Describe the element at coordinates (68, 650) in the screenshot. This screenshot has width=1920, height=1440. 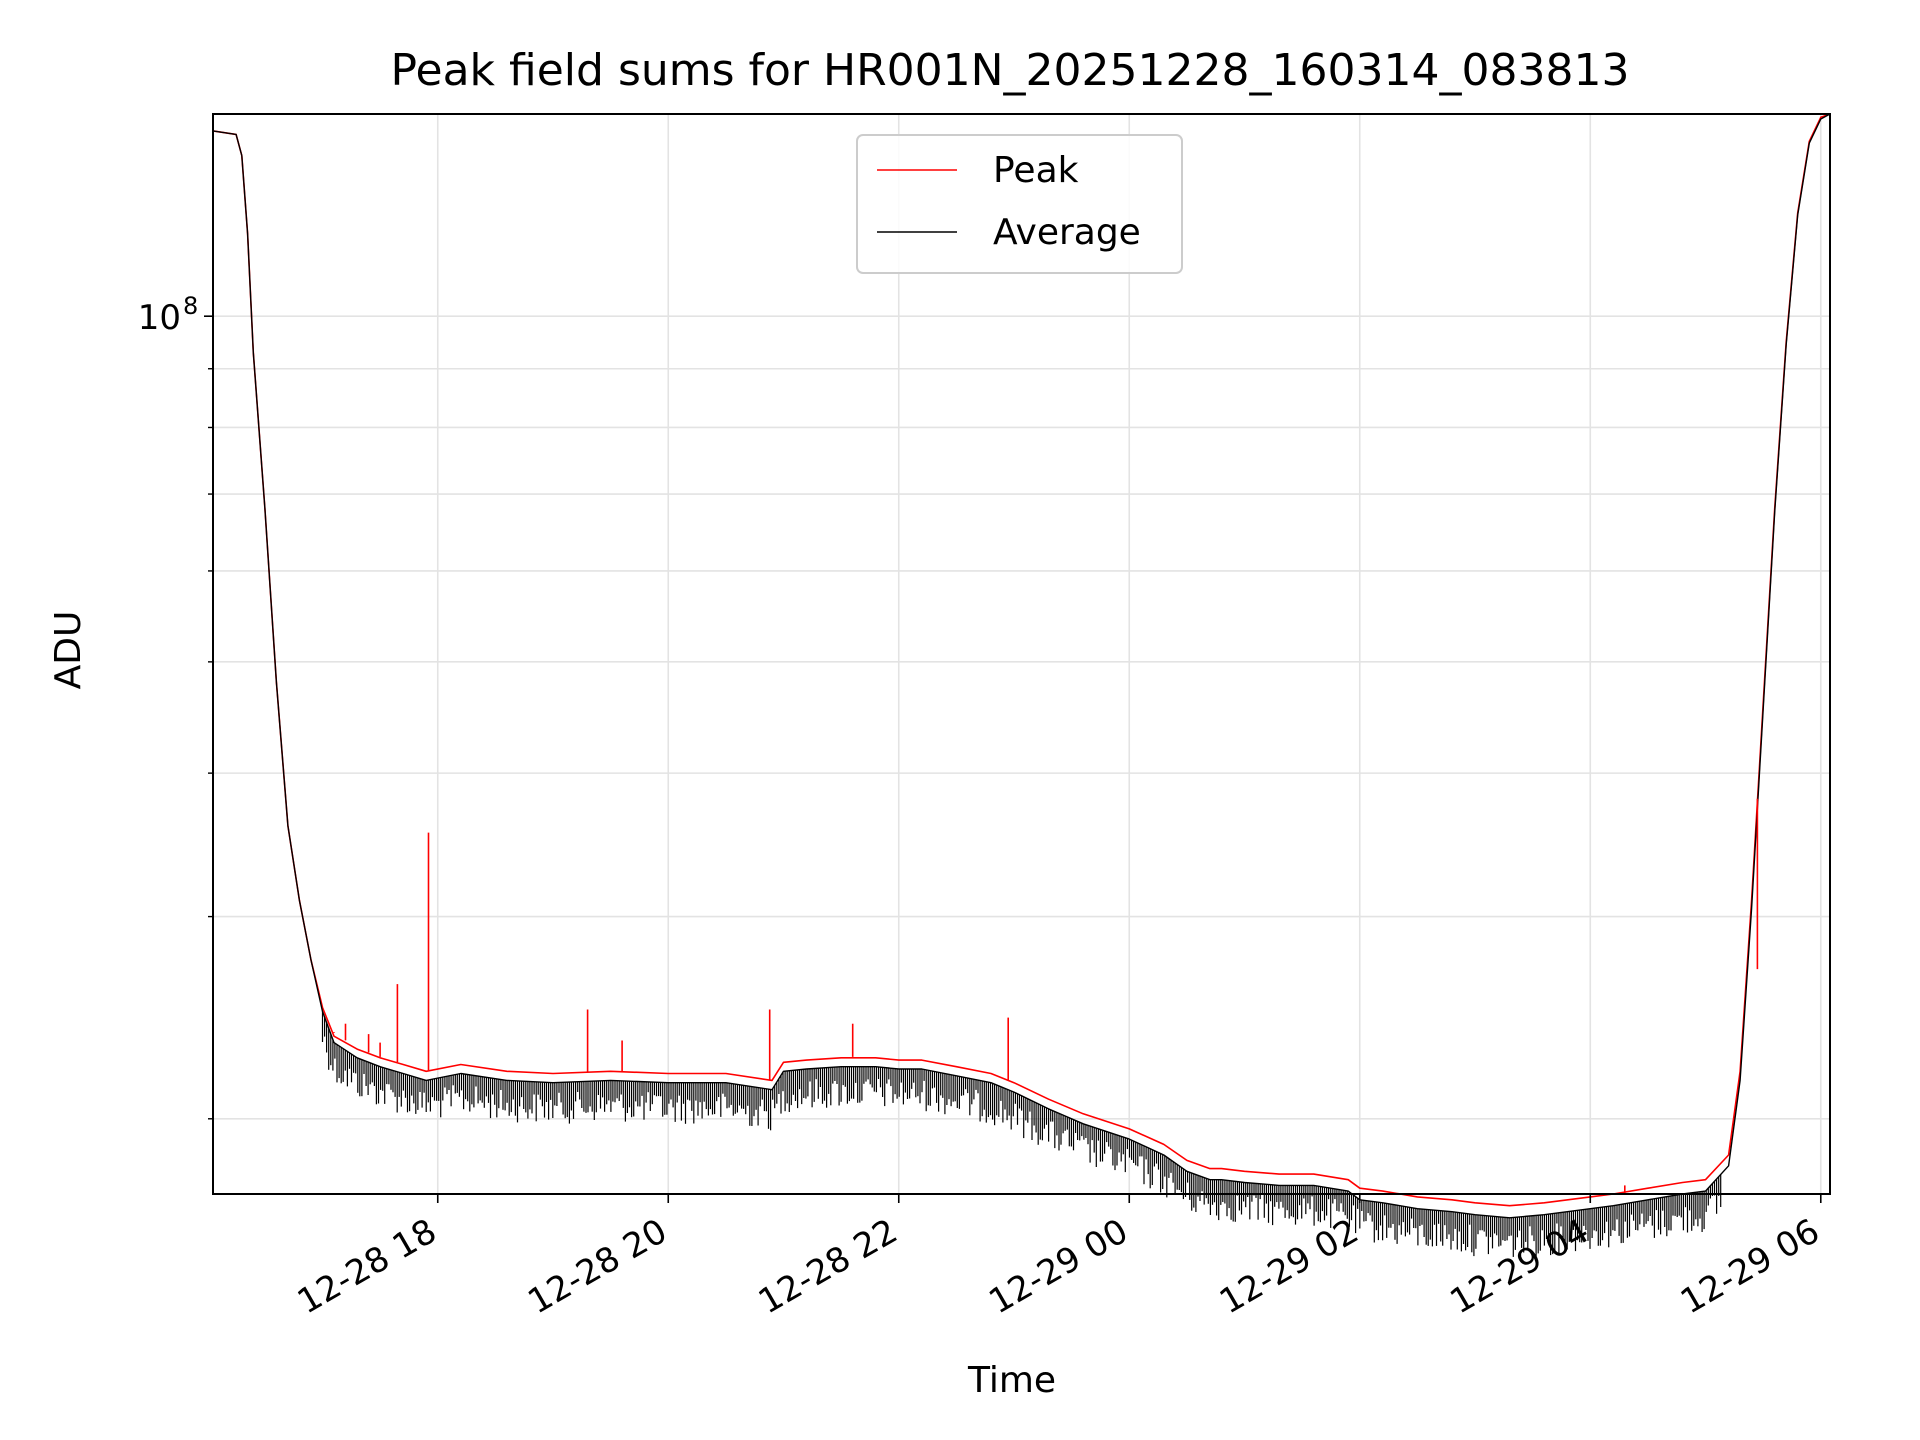
I see `y-axis-title: ADU` at that location.